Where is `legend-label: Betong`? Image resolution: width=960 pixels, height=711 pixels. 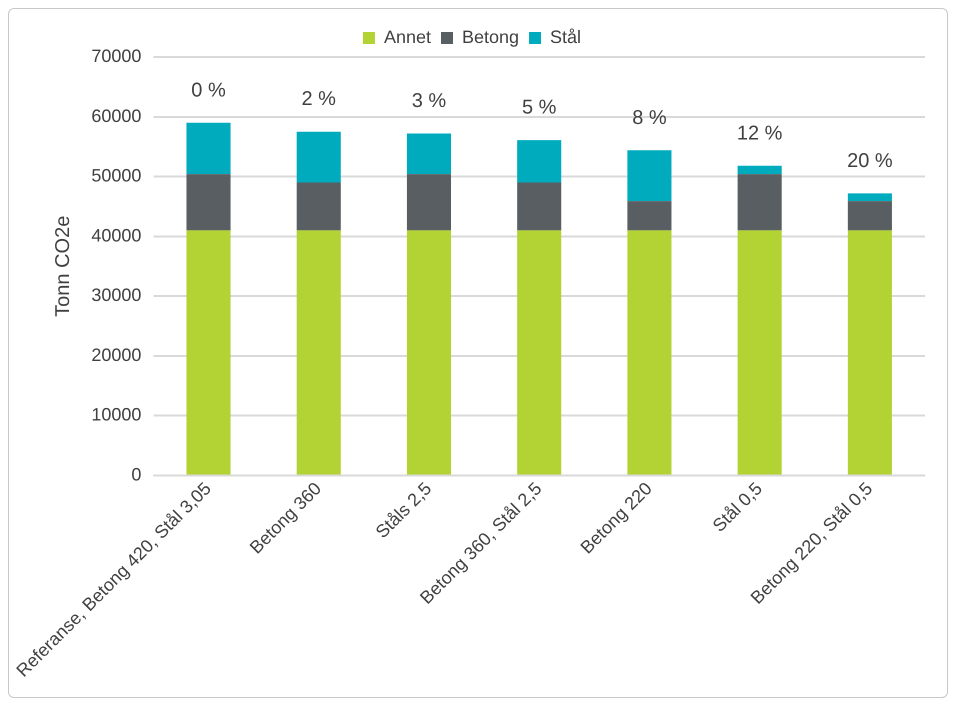
legend-label: Betong is located at coordinates (491, 36).